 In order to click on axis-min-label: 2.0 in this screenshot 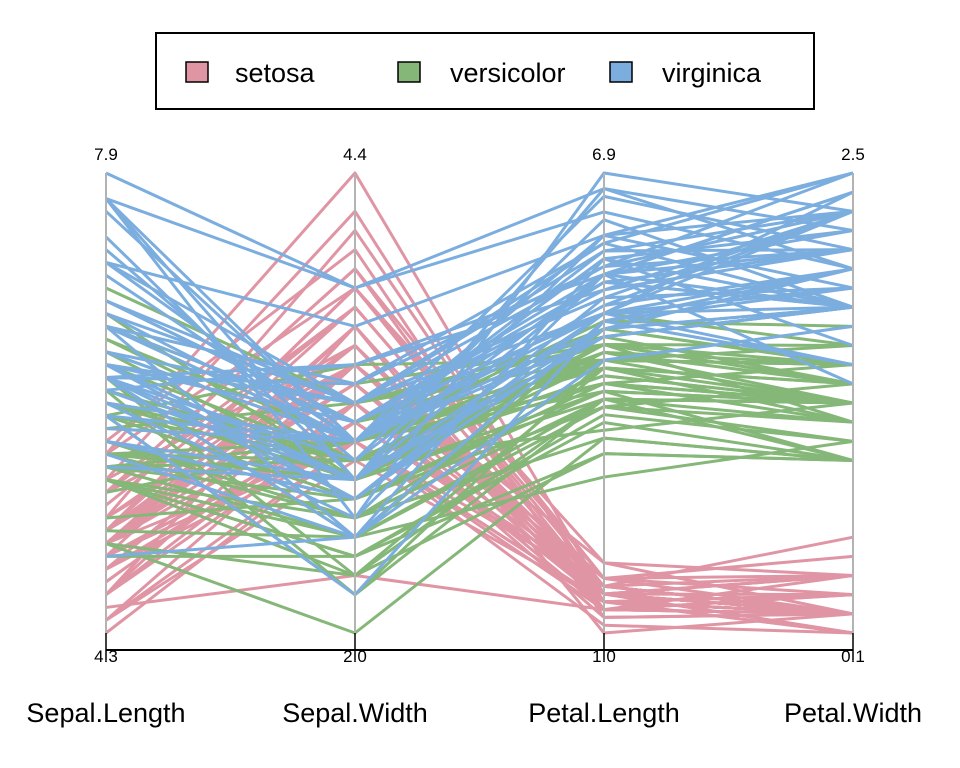, I will do `click(355, 656)`.